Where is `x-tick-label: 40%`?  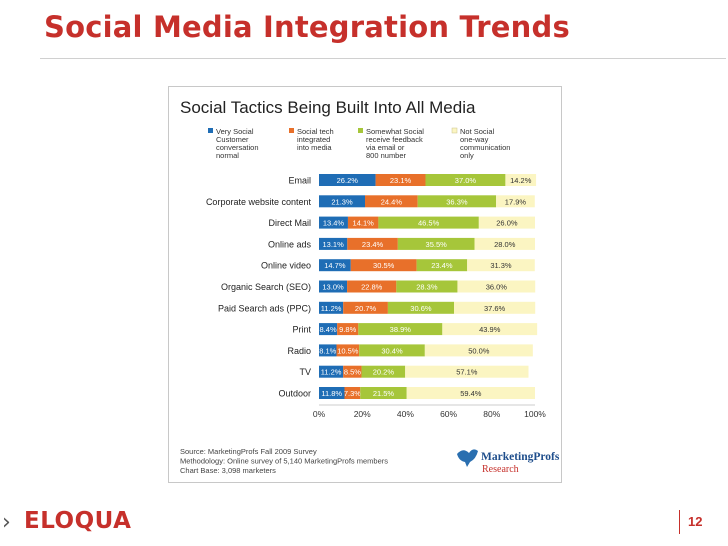 x-tick-label: 40% is located at coordinates (405, 414).